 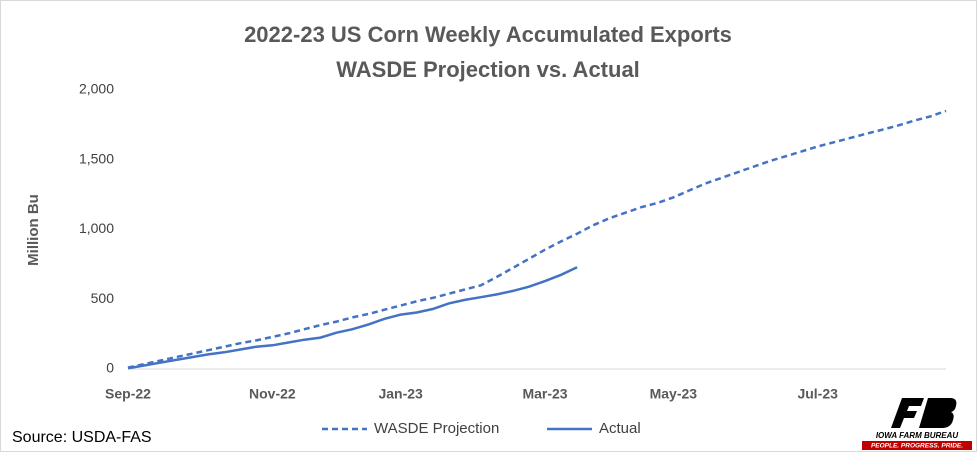 What do you see at coordinates (620, 428) in the screenshot?
I see `legend-label: Actual` at bounding box center [620, 428].